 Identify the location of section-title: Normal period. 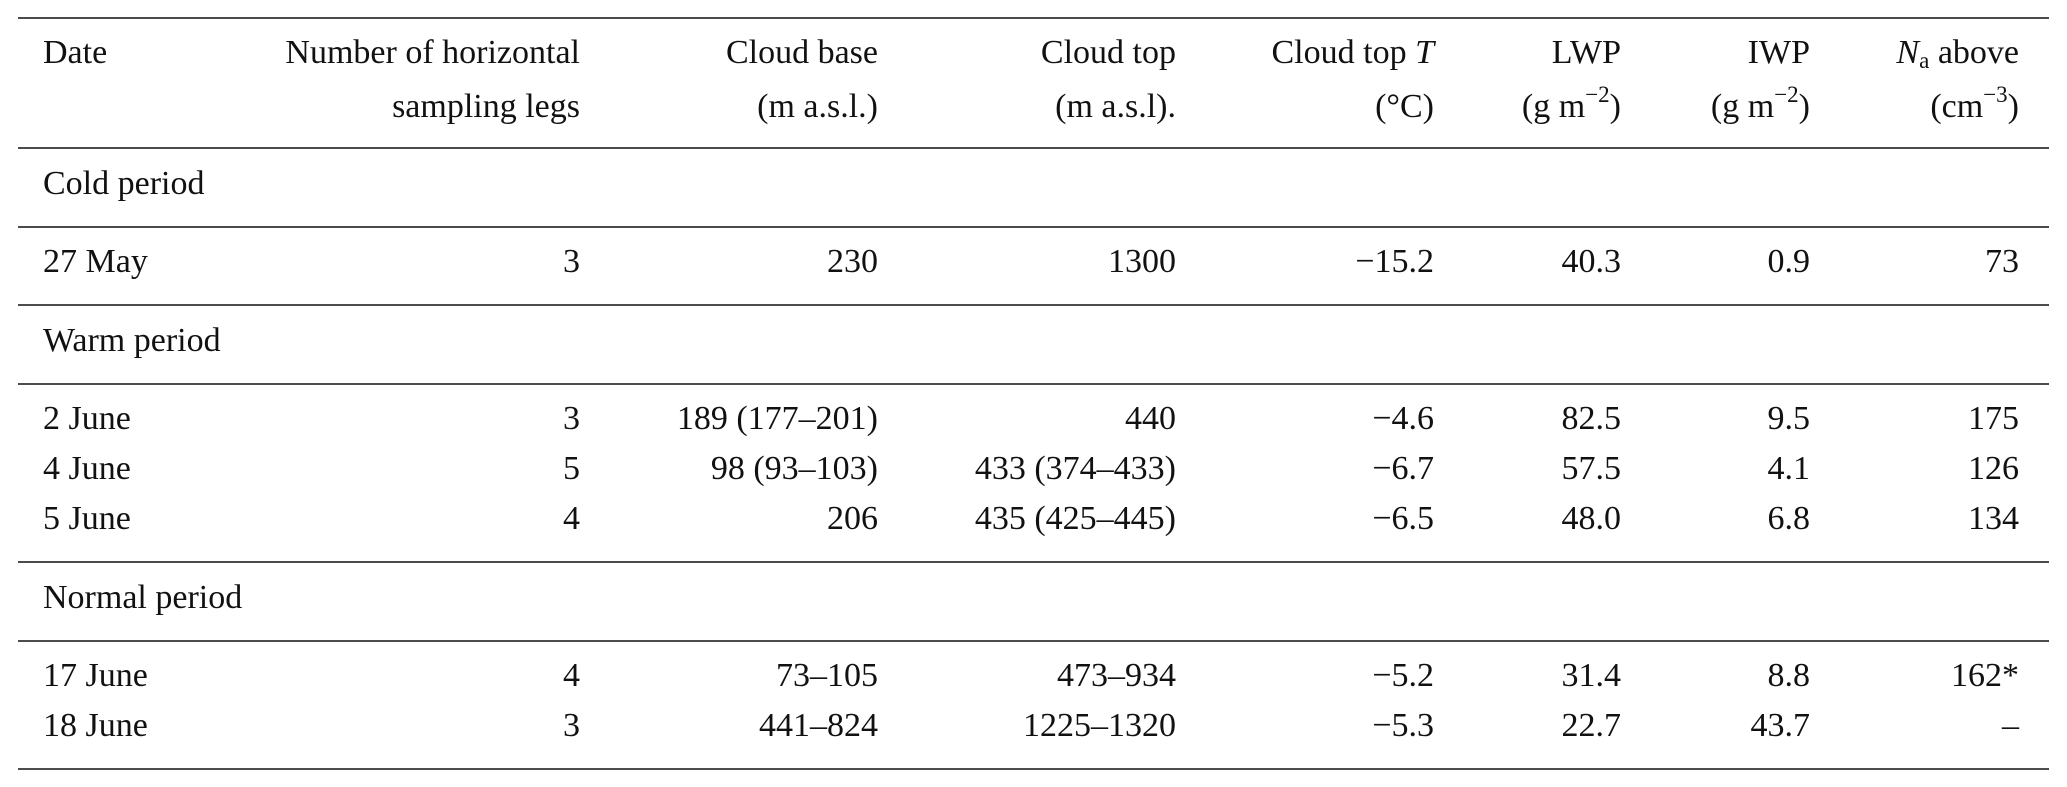
(142, 597).